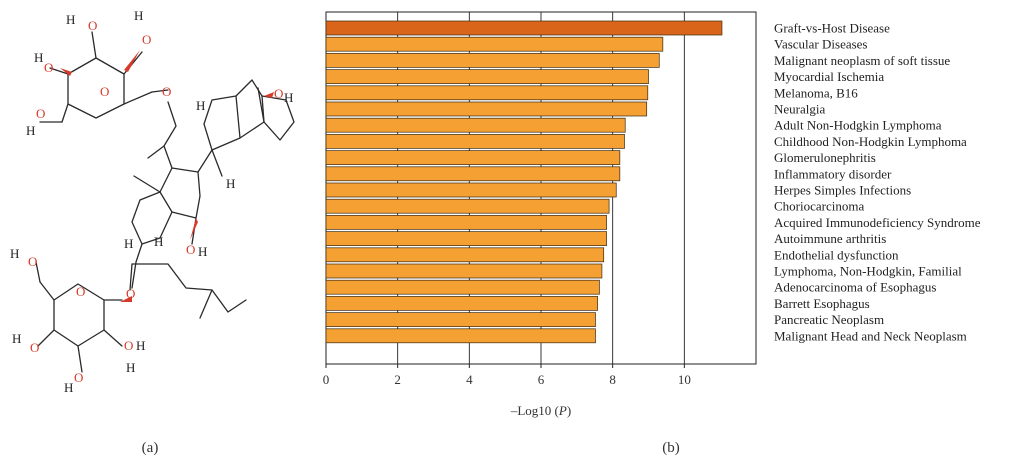 Image resolution: width=1031 pixels, height=459 pixels. I want to click on x-tick-label: 4, so click(469, 379).